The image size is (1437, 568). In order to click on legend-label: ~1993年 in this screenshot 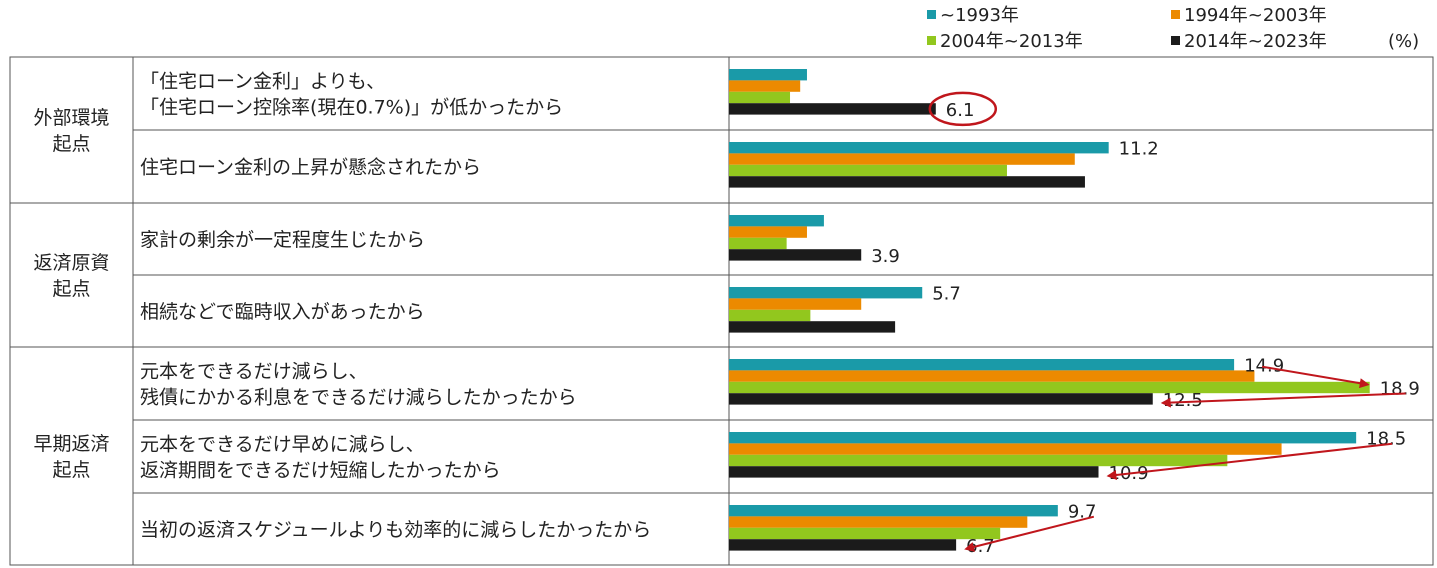, I will do `click(979, 15)`.